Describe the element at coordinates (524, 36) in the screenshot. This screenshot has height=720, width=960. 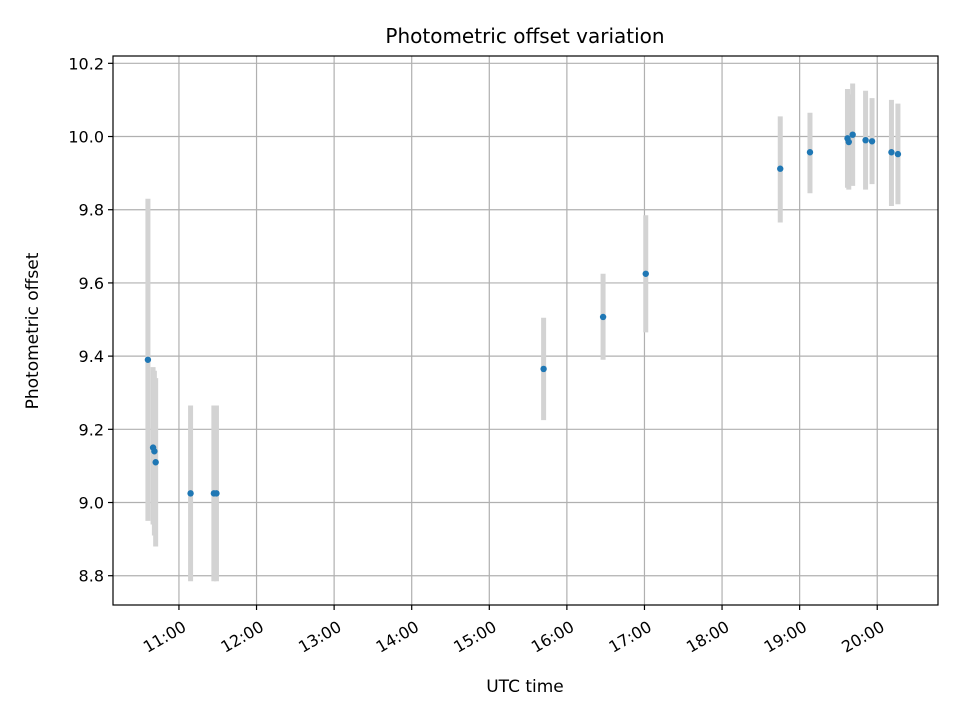
I see `chart-title: Photometric offset variation` at that location.